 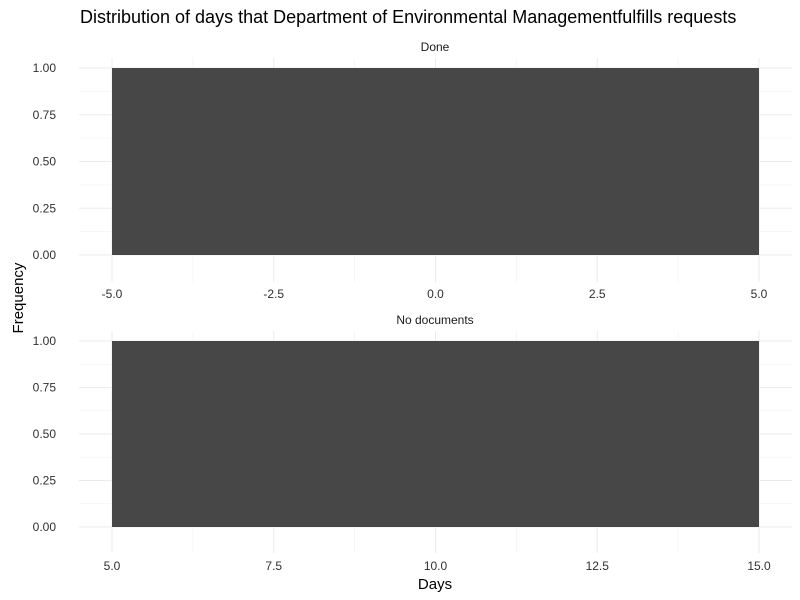 I want to click on x-tick-label: 2.5, so click(x=597, y=294).